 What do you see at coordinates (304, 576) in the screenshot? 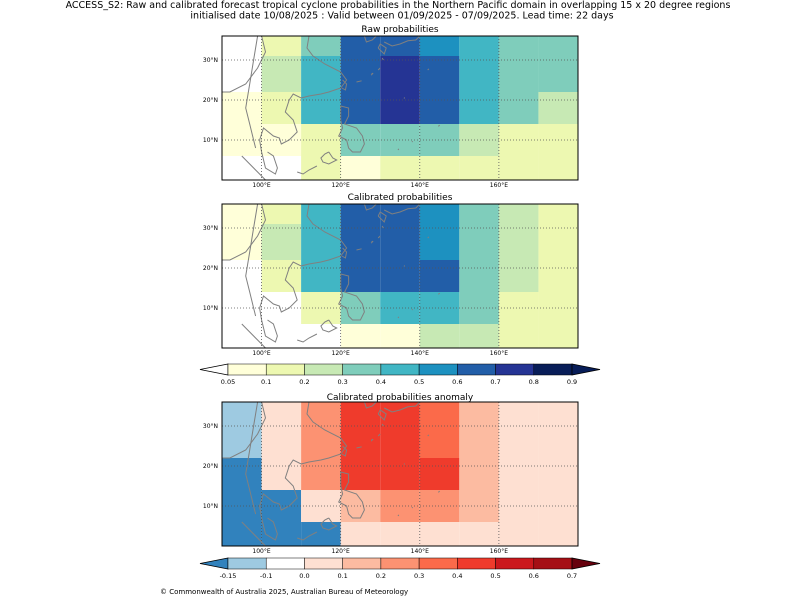
I see `colorbar-tick-label: 0.0` at bounding box center [304, 576].